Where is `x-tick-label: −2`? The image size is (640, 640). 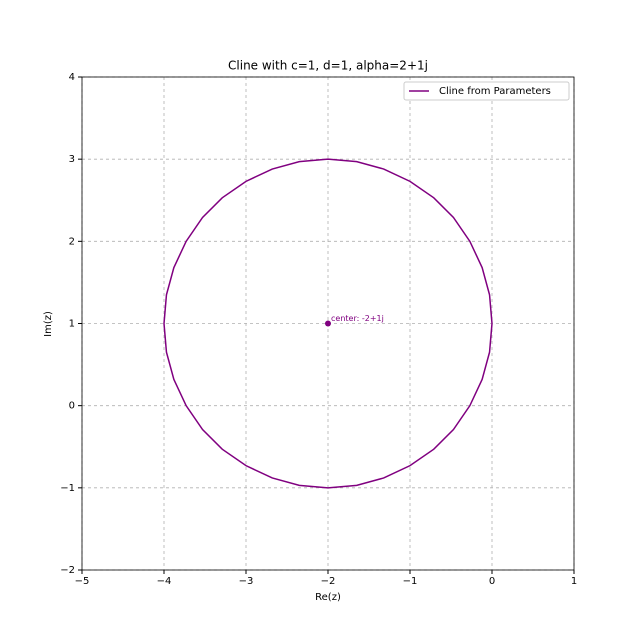 x-tick-label: −2 is located at coordinates (328, 581).